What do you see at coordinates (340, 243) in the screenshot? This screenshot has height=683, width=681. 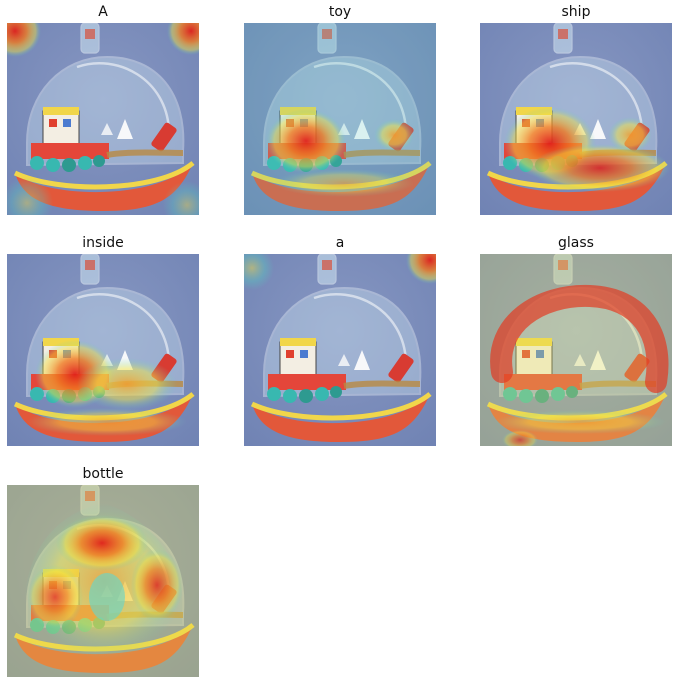 I see `panel-title: a` at bounding box center [340, 243].